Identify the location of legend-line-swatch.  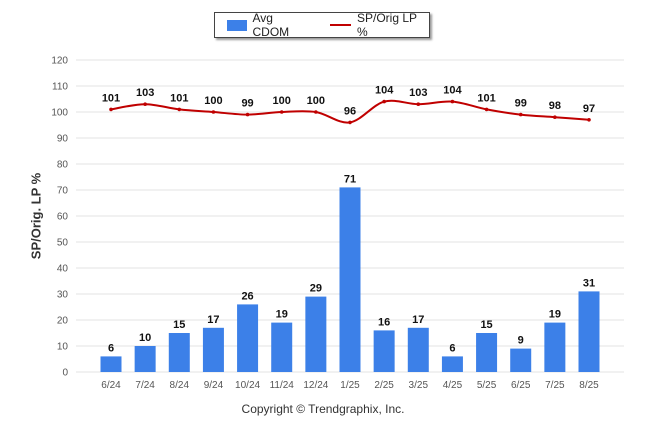
(340, 25).